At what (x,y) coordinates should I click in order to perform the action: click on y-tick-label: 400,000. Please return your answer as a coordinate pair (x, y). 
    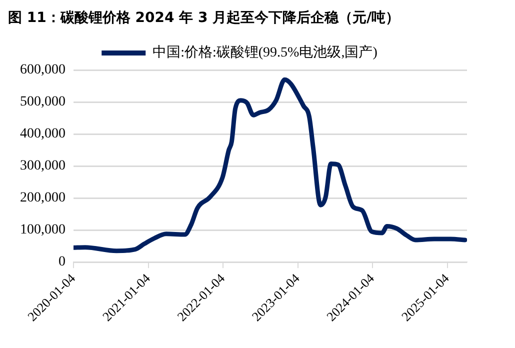
    Looking at the image, I should click on (43, 134).